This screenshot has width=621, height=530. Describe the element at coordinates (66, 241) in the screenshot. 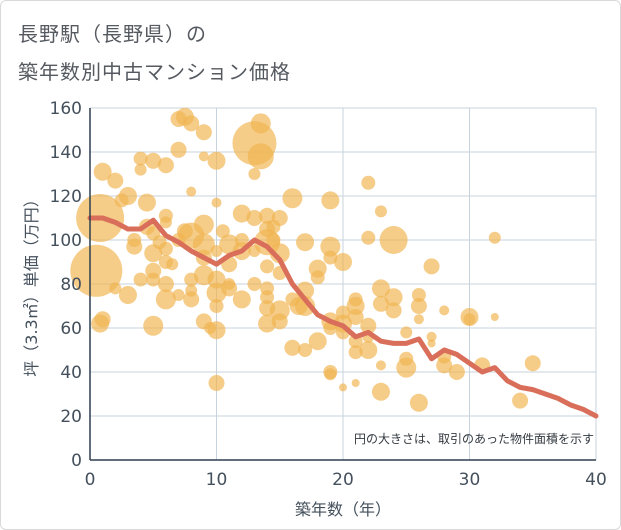

I see `y-tick-label-100: 100` at that location.